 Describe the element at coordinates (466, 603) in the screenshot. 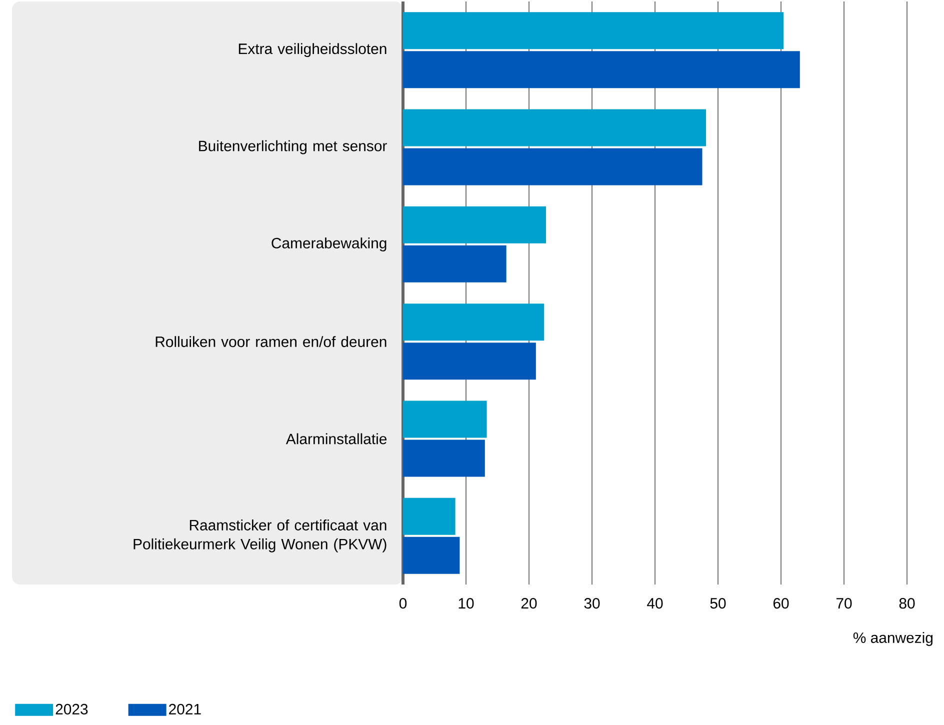

I see `x-tick-label: 10` at that location.